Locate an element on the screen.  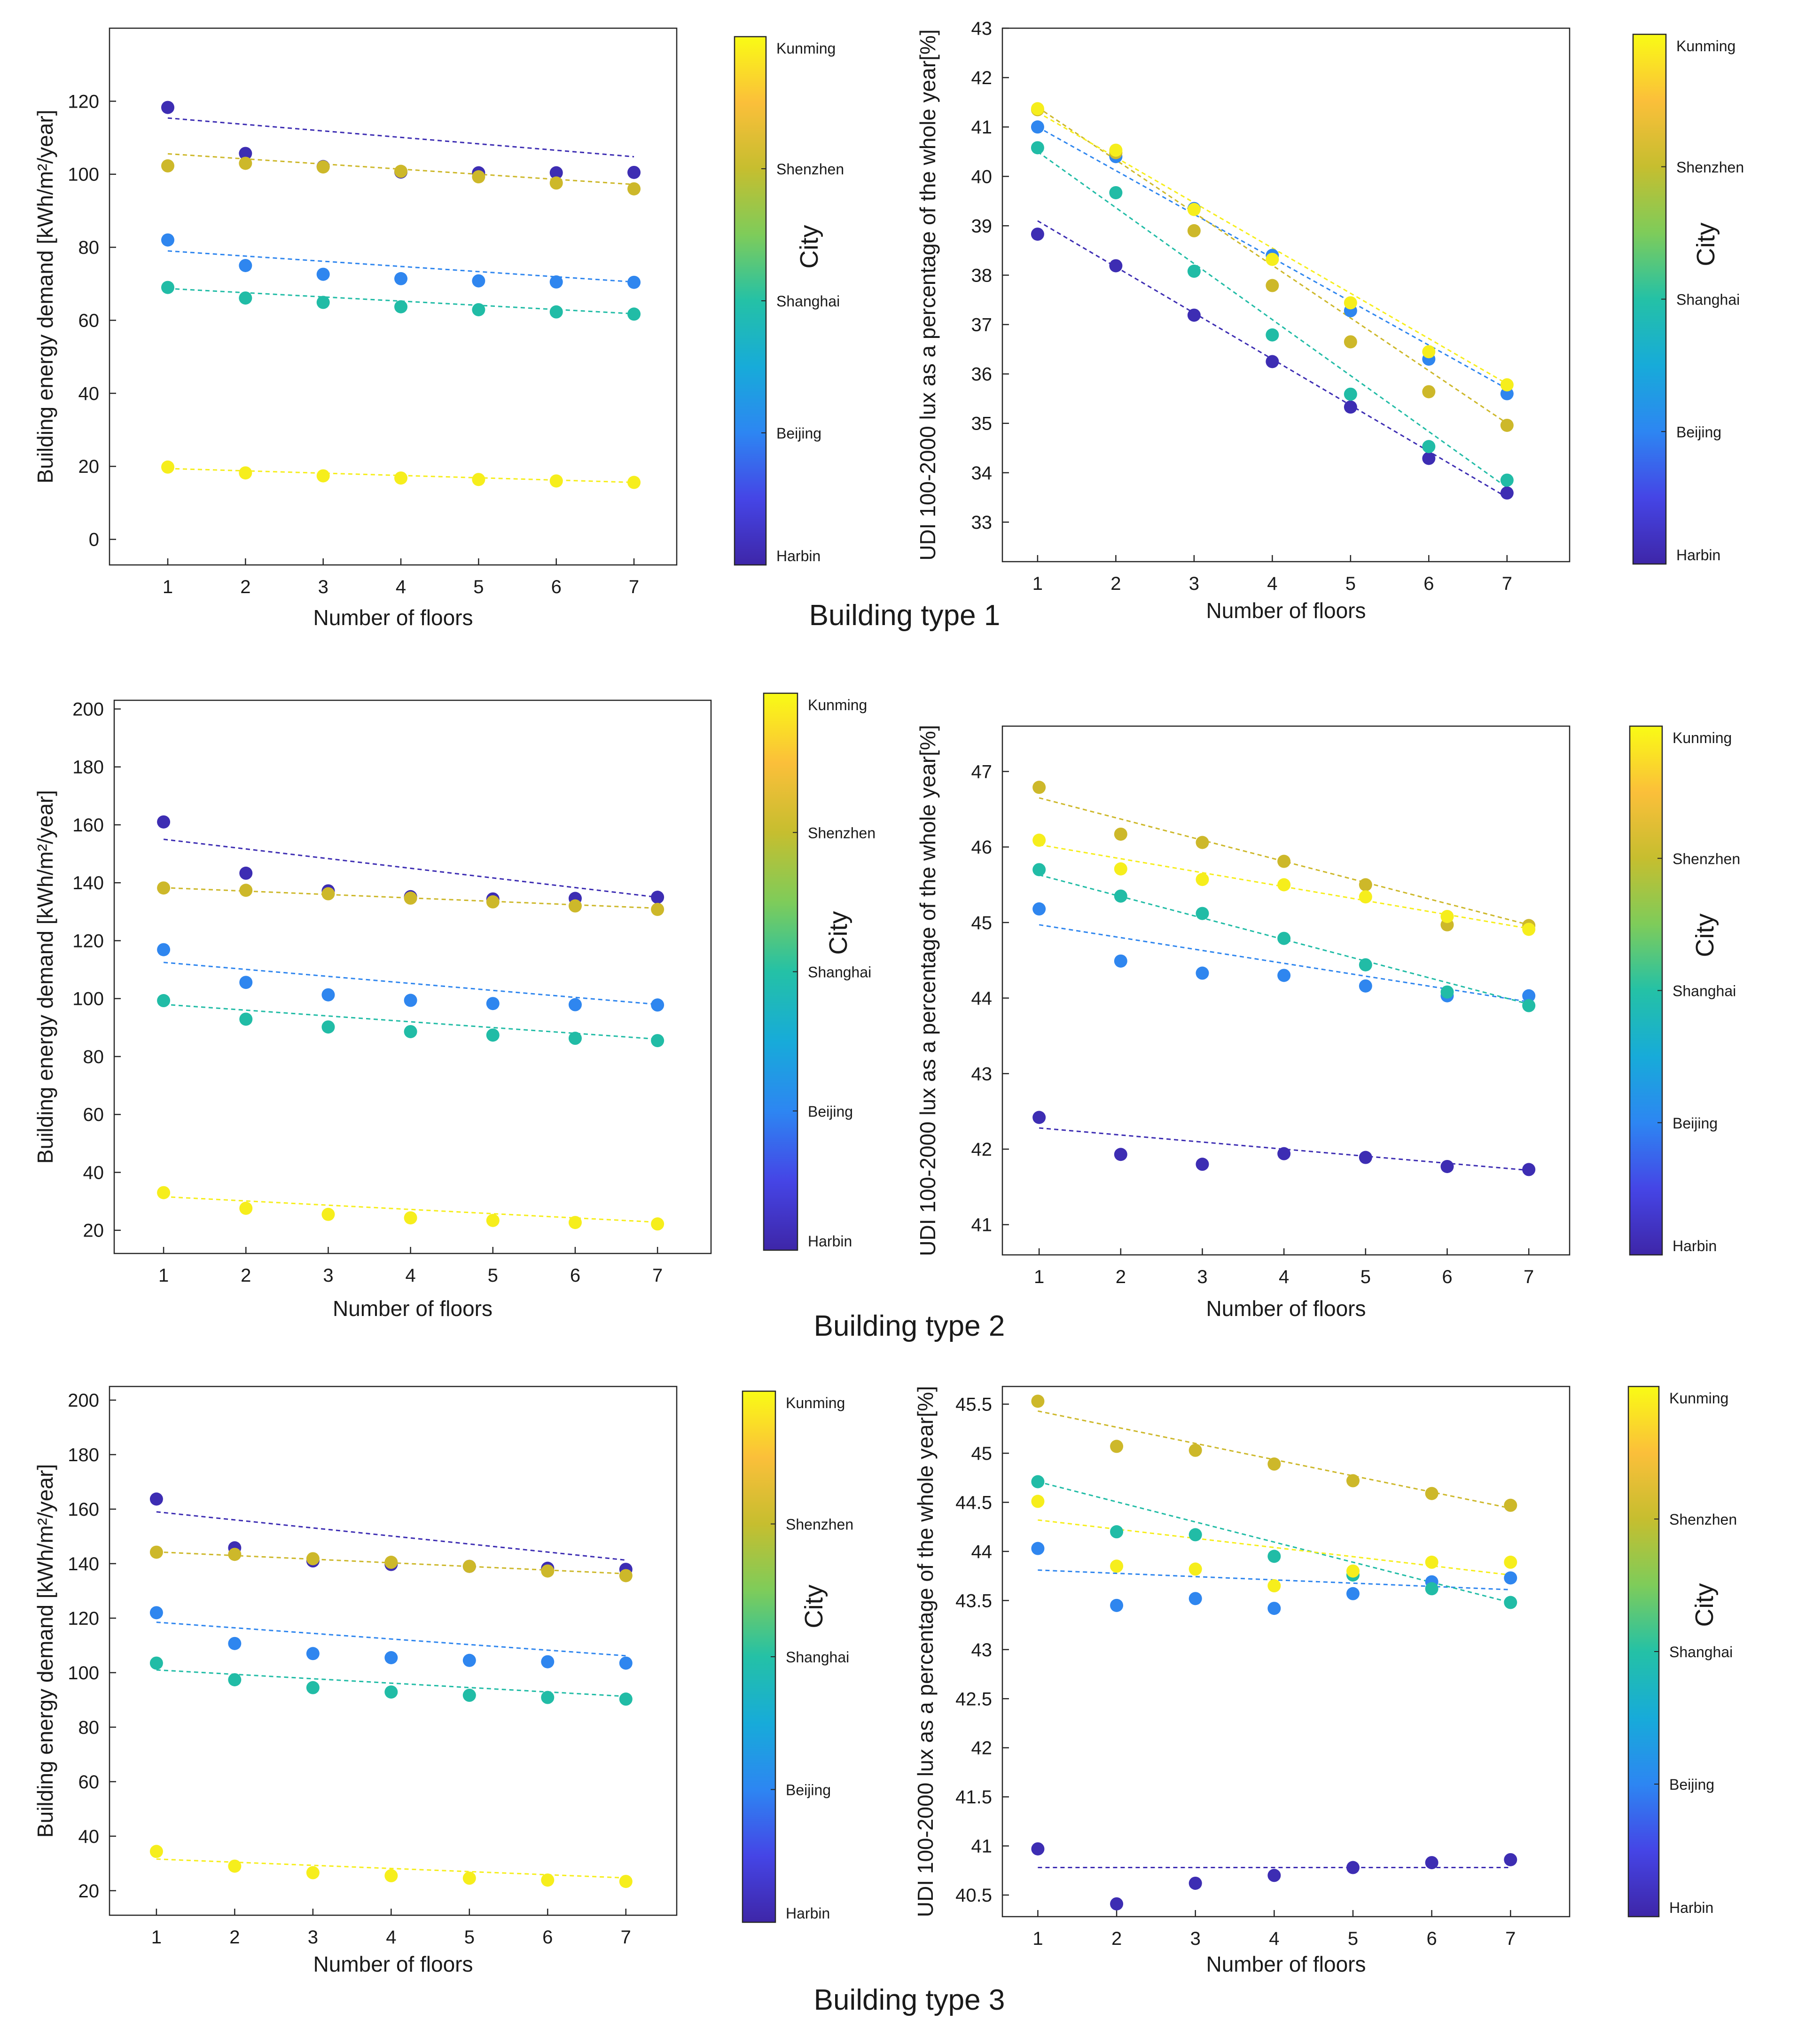
colorbar: Harbin Beijing Shanghai Shenzhen Kunming City is located at coordinates (797, 1656).